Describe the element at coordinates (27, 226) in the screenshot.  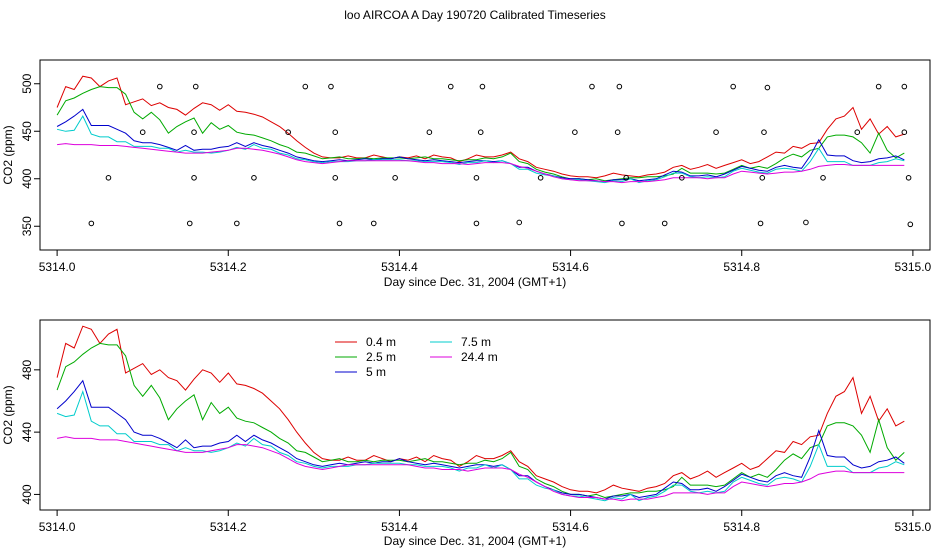
I see `top-y-tick-label: 350` at that location.